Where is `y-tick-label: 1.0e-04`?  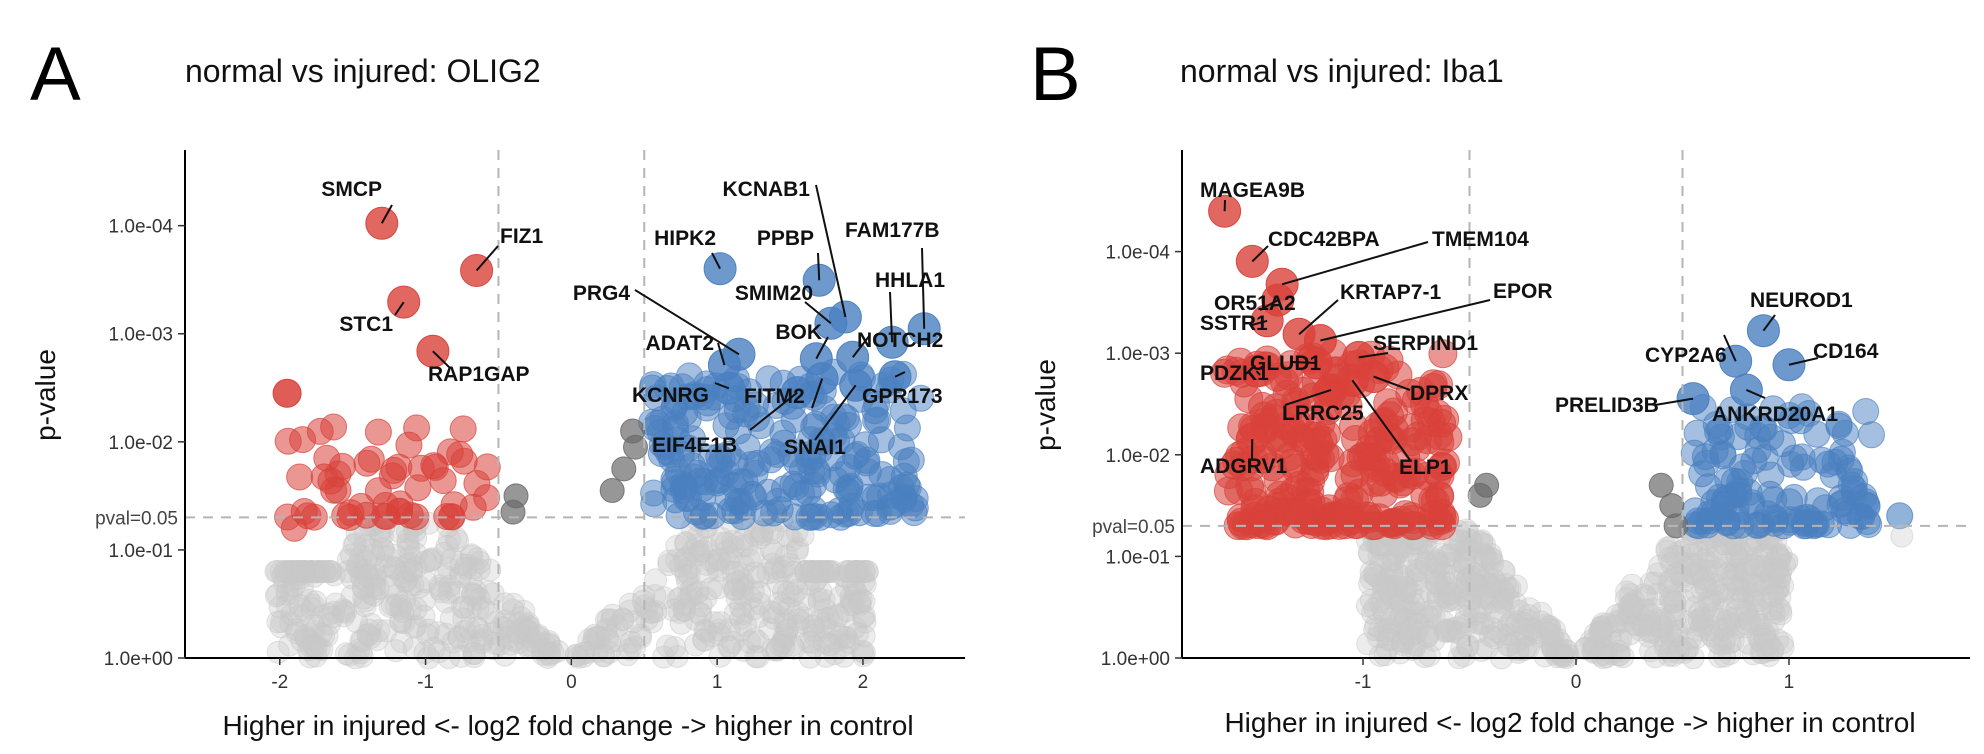 y-tick-label: 1.0e-04 is located at coordinates (1138, 253).